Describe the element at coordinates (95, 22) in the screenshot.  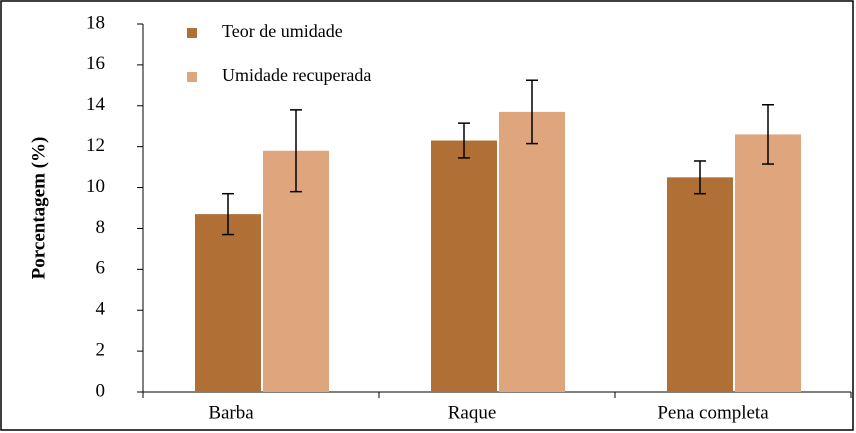
I see `y-tick-label: 18` at that location.